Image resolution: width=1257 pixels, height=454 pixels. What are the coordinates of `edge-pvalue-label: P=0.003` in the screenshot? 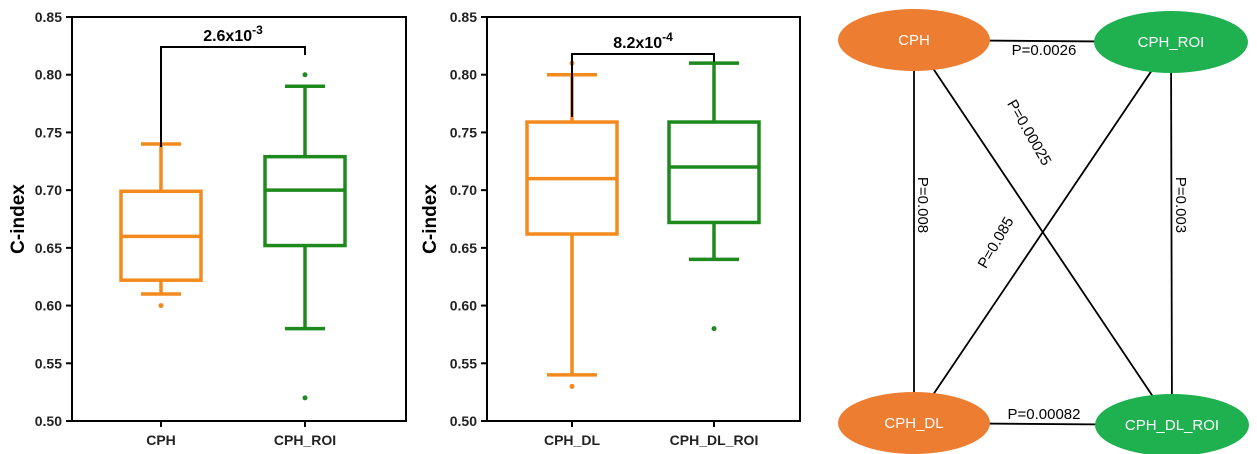 It's located at (1180, 205).